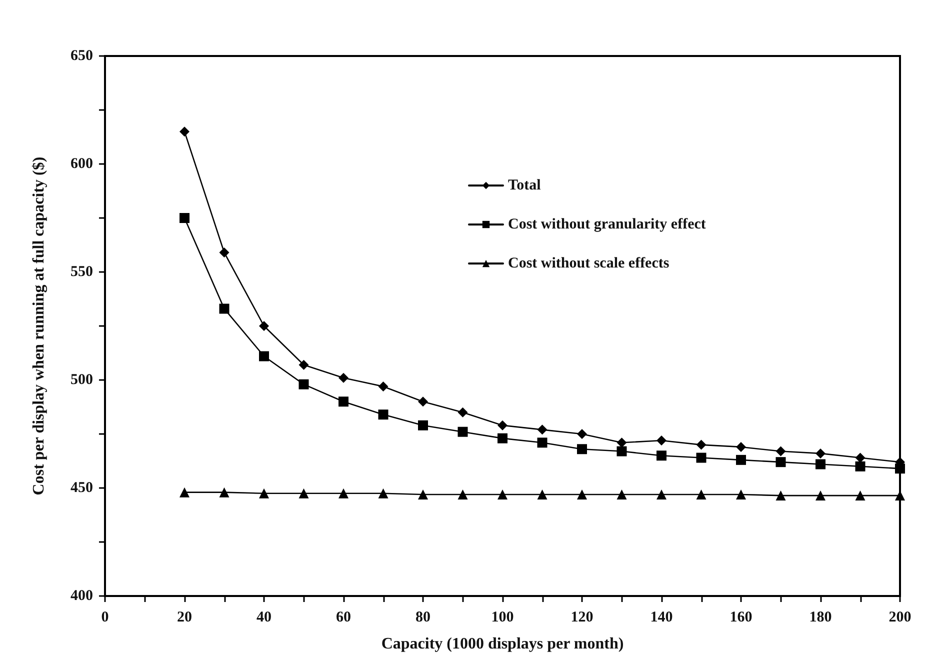 The height and width of the screenshot is (665, 928). I want to click on x-tick-label: 140, so click(661, 618).